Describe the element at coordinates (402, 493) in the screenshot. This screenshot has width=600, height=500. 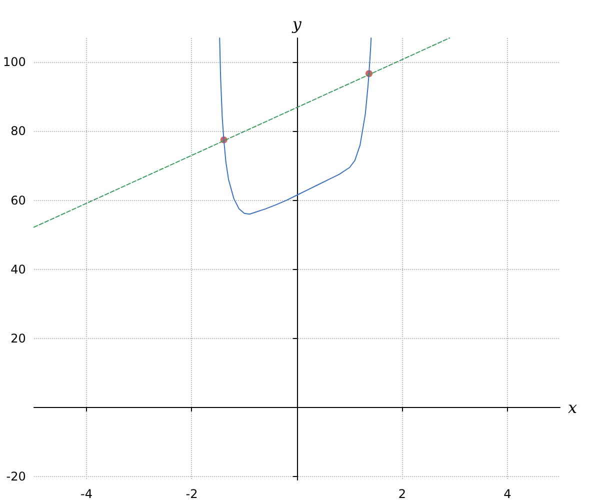
I see `x-tick-label: 2` at that location.